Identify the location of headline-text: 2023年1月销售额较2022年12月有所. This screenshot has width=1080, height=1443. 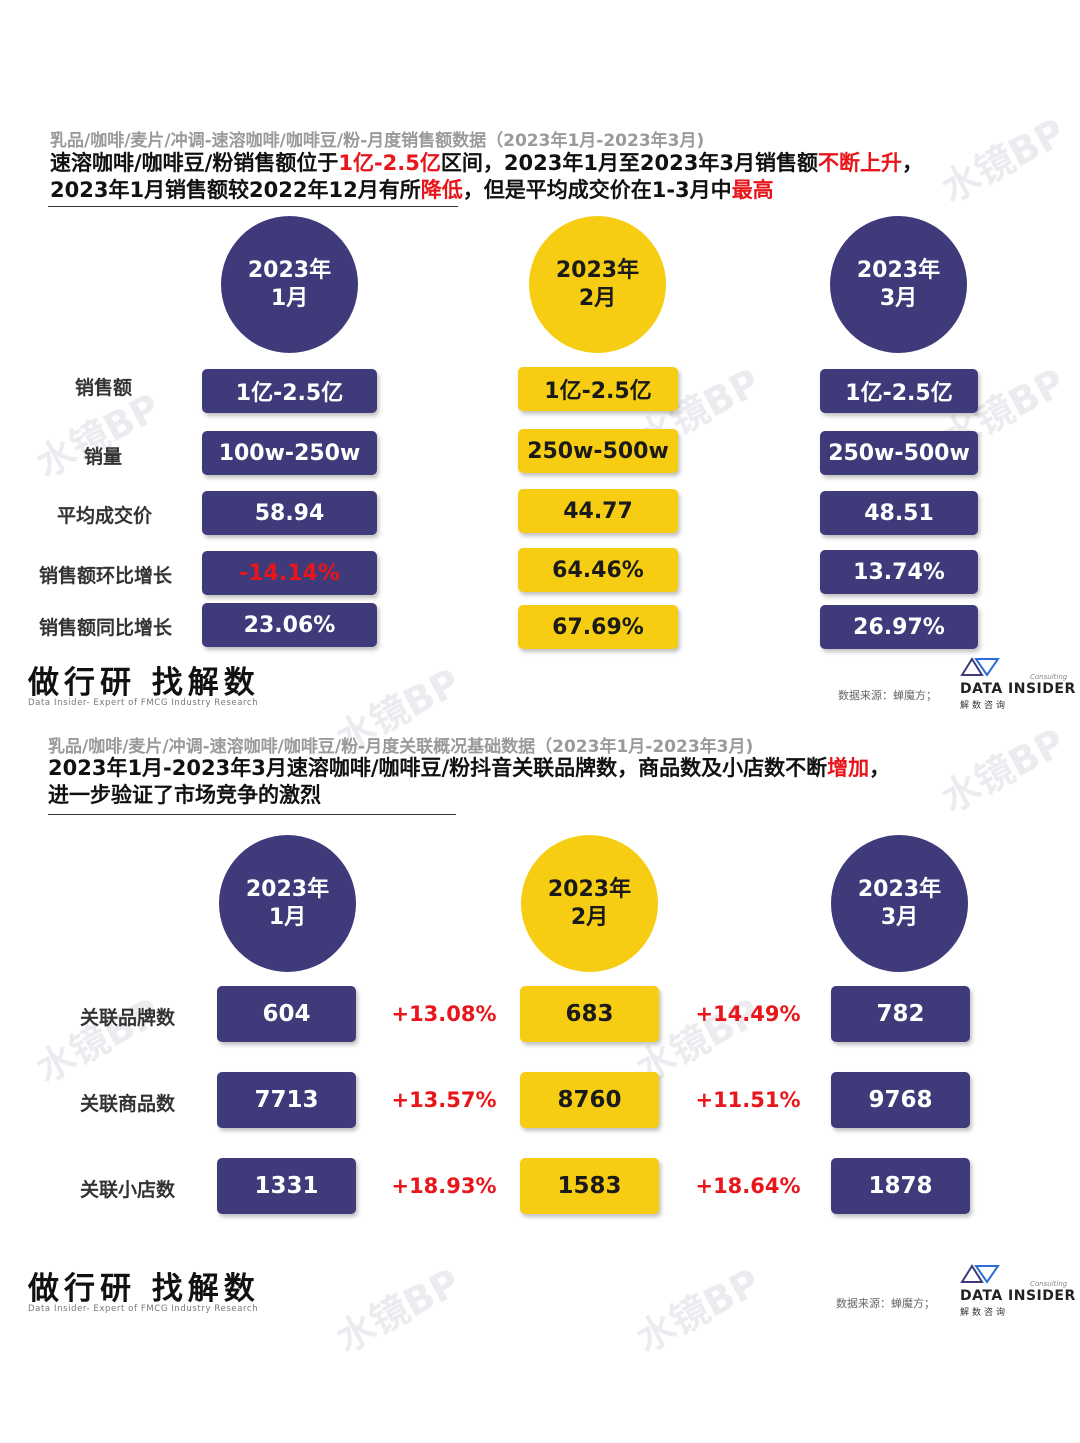
(235, 190).